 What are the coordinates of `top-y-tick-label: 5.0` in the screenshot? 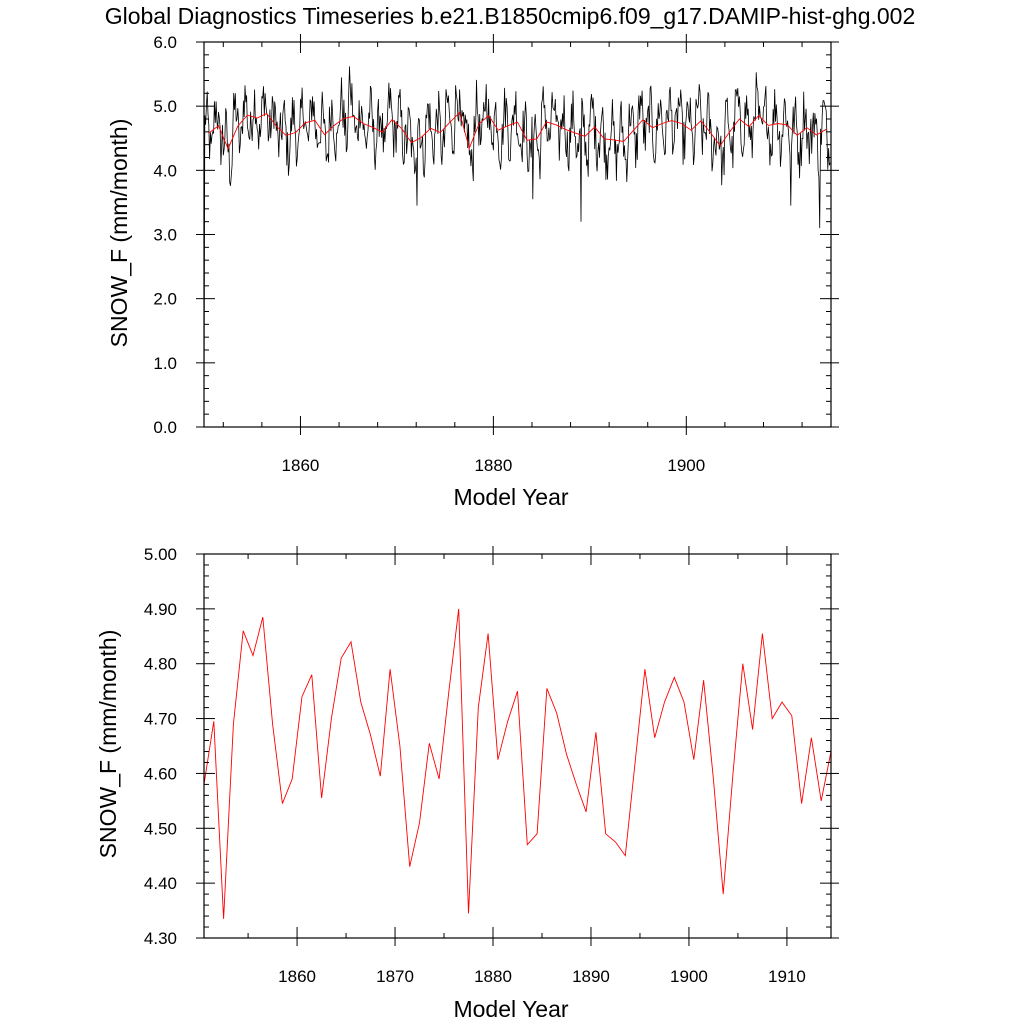 It's located at (165, 106).